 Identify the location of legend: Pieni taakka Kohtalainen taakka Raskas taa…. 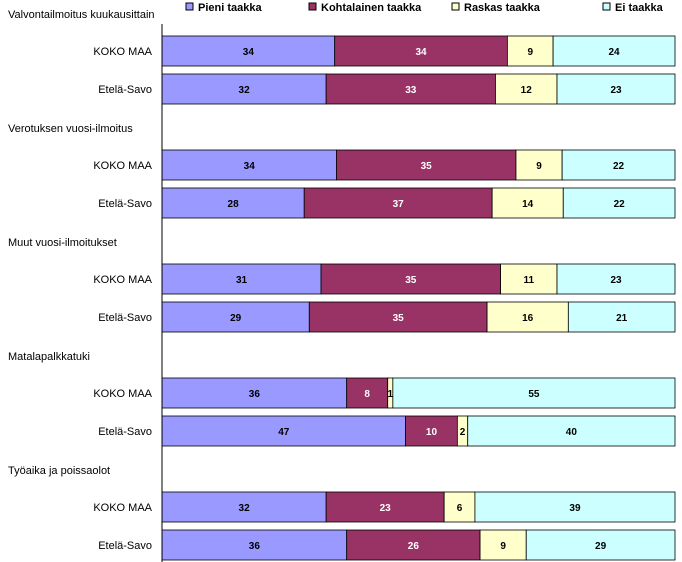
(424, 8).